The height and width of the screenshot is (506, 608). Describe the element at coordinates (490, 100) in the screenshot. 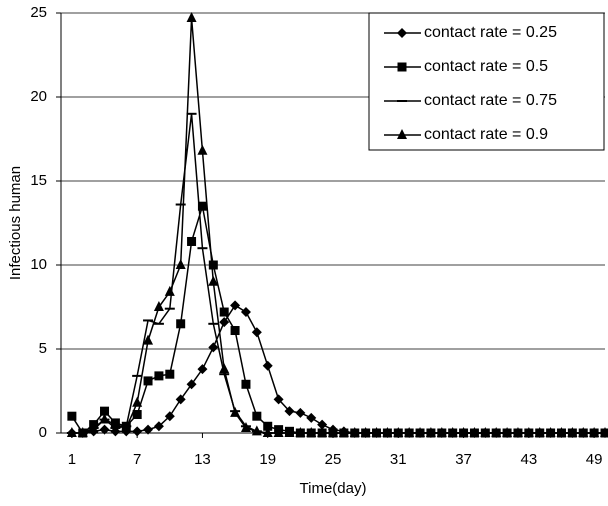

I see `legend-label: contact rate = 0.75` at that location.